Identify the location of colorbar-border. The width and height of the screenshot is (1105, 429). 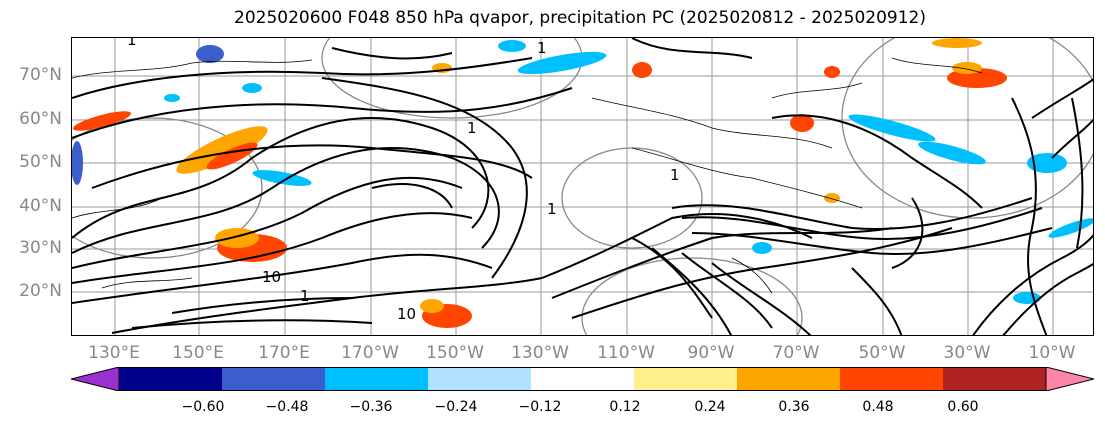
(582, 379).